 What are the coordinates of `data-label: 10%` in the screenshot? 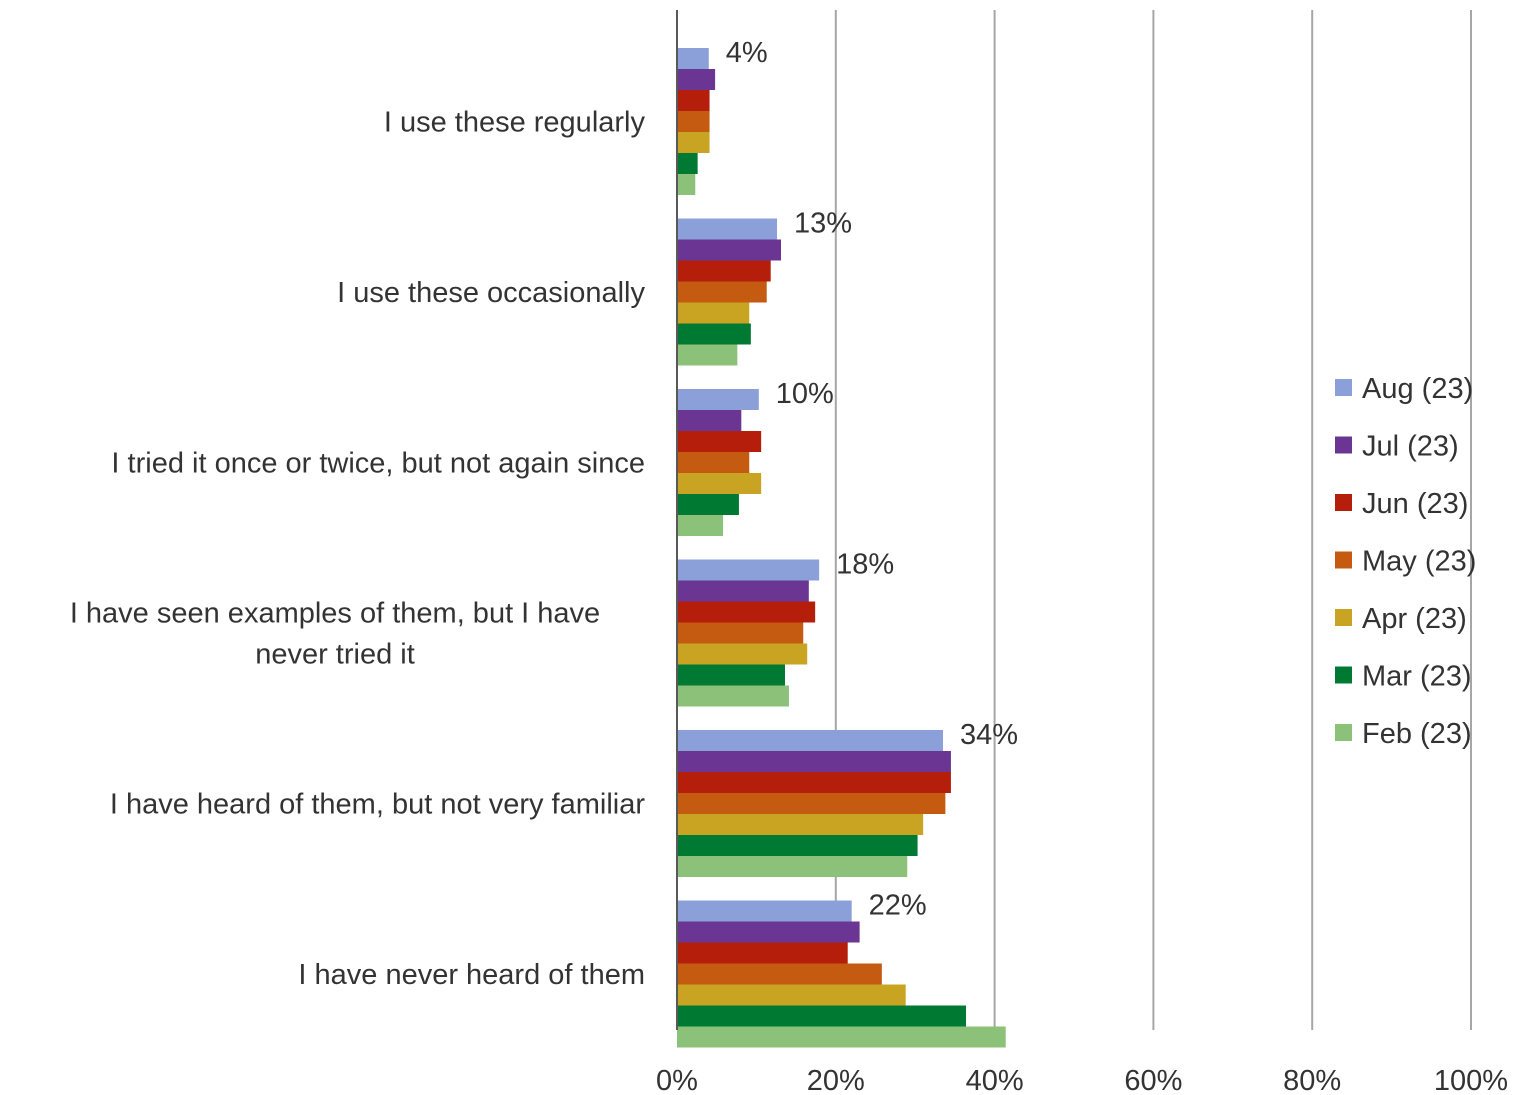 It's located at (805, 394).